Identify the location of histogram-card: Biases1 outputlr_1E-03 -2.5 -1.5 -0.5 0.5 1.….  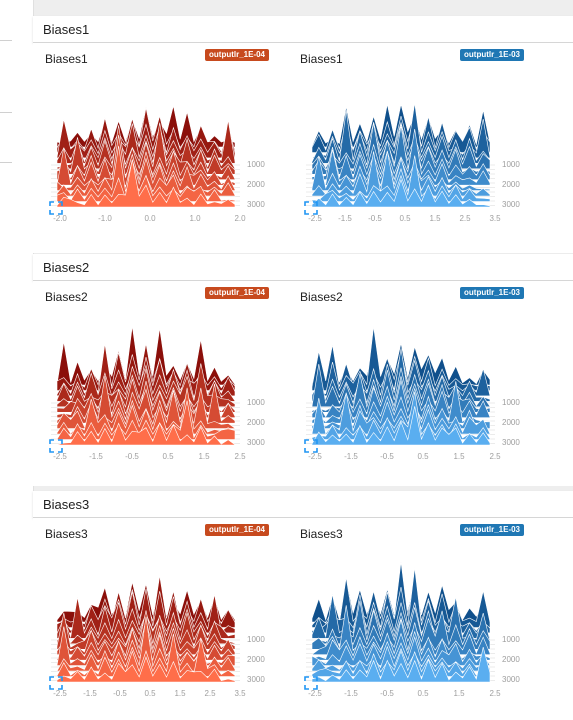
(417, 143).